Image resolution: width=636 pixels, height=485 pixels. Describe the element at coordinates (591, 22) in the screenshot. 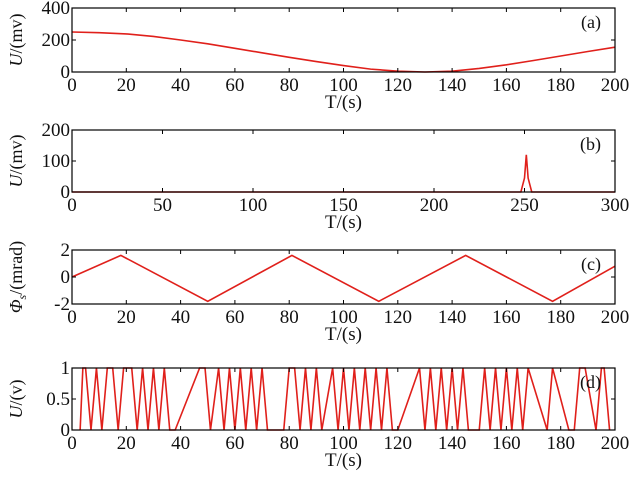

I see `panel-label: (a)` at that location.